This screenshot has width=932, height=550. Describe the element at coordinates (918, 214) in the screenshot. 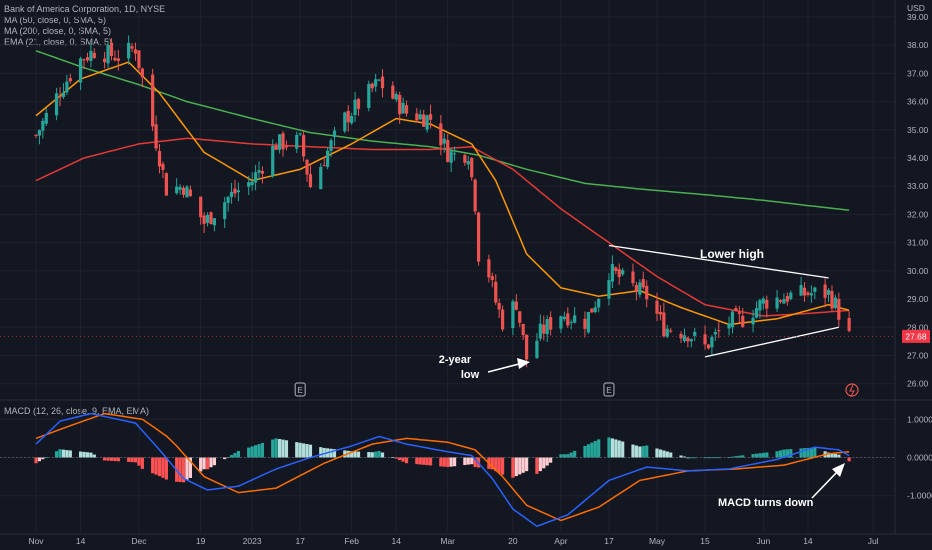

I see `price-tick-label: 32.00` at that location.